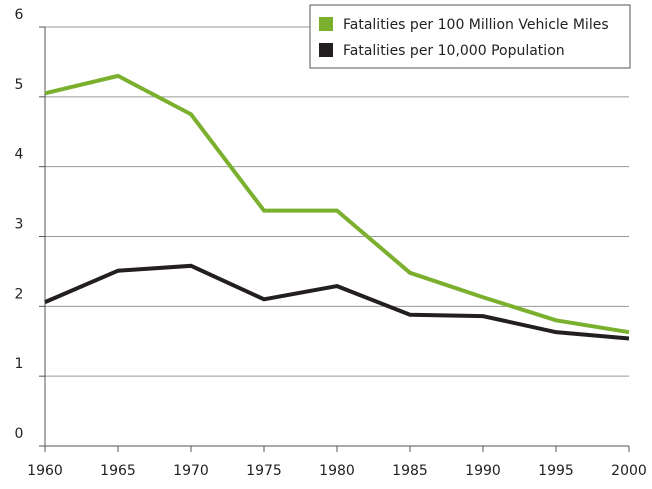 This screenshot has height=489, width=652. I want to click on y-tick-label: 3, so click(19, 225).